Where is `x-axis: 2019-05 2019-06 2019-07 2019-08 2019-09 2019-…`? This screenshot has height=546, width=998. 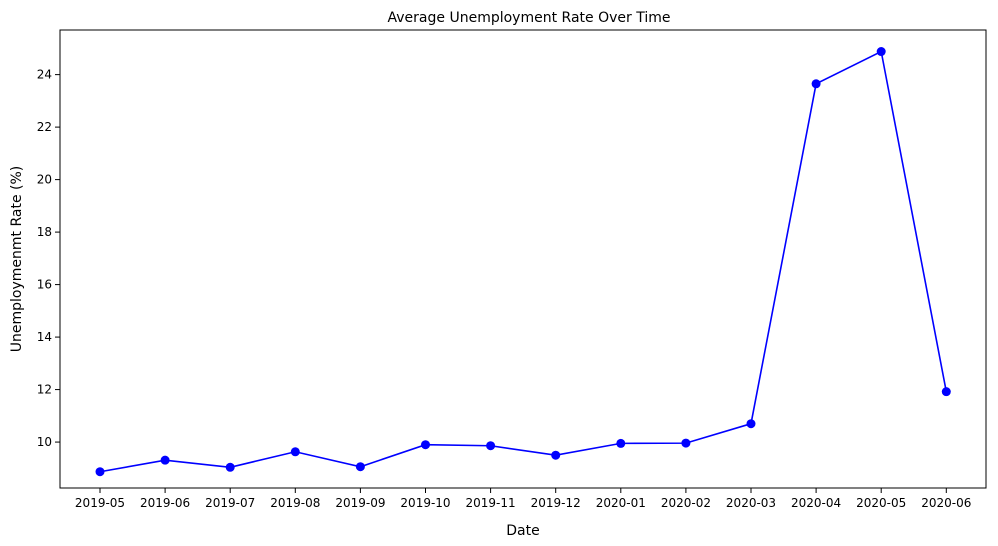
x-axis: 2019-05 2019-06 2019-07 2019-08 2019-09 2019-… is located at coordinates (523, 499).